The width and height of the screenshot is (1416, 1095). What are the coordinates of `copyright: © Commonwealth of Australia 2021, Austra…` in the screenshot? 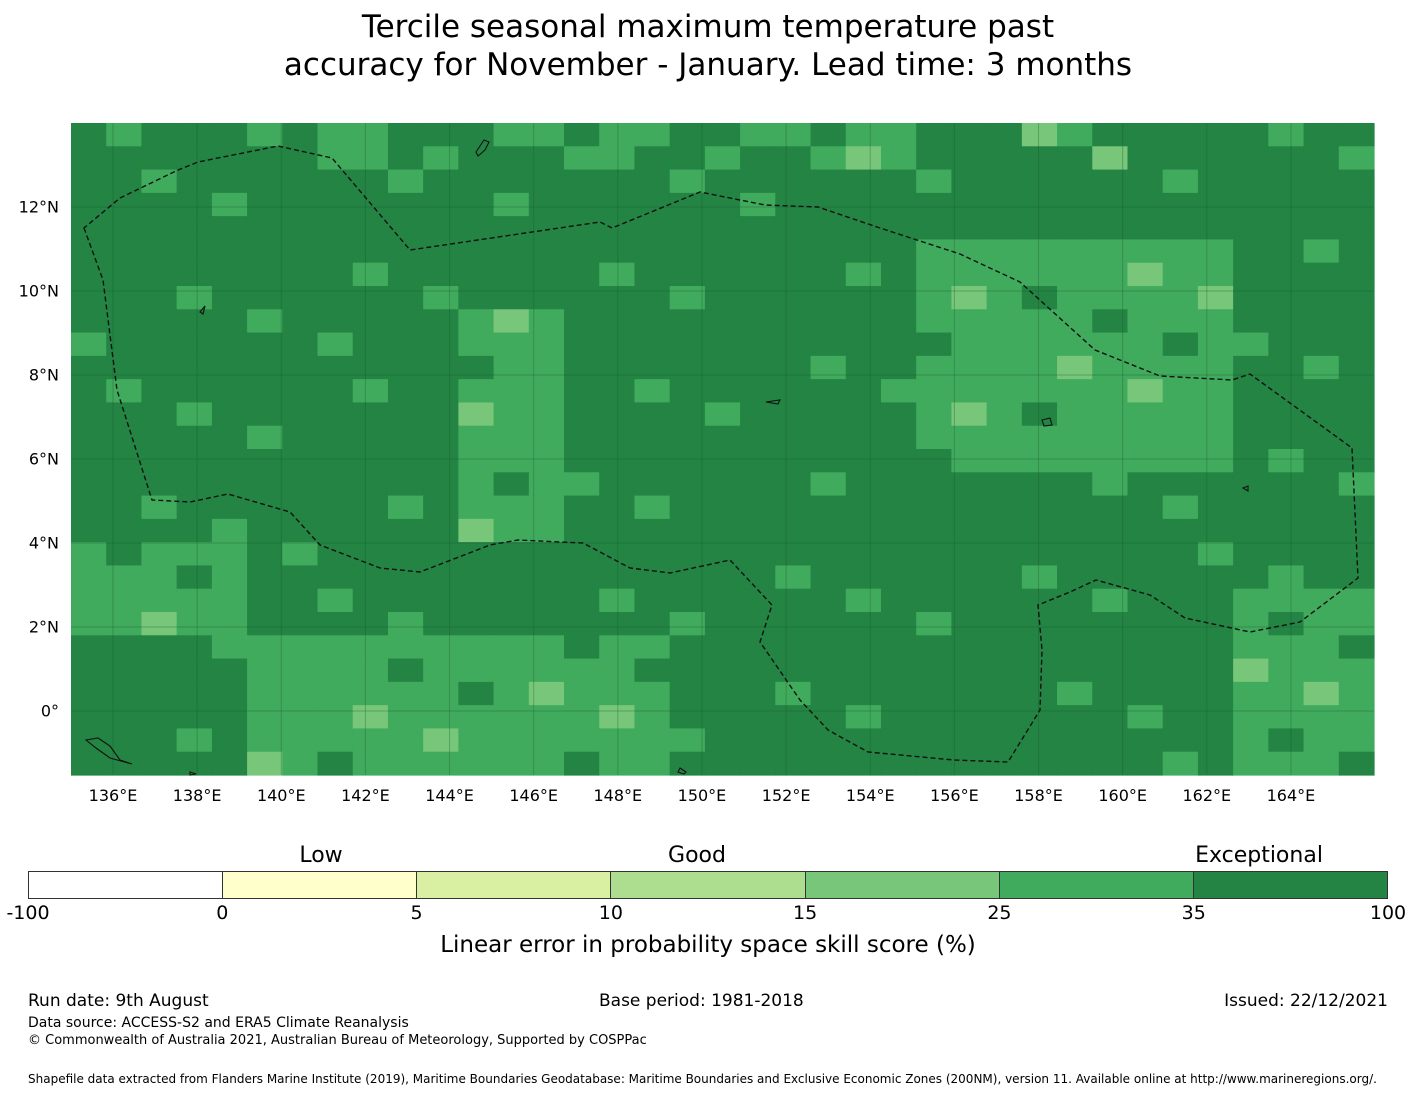 It's located at (337, 1040).